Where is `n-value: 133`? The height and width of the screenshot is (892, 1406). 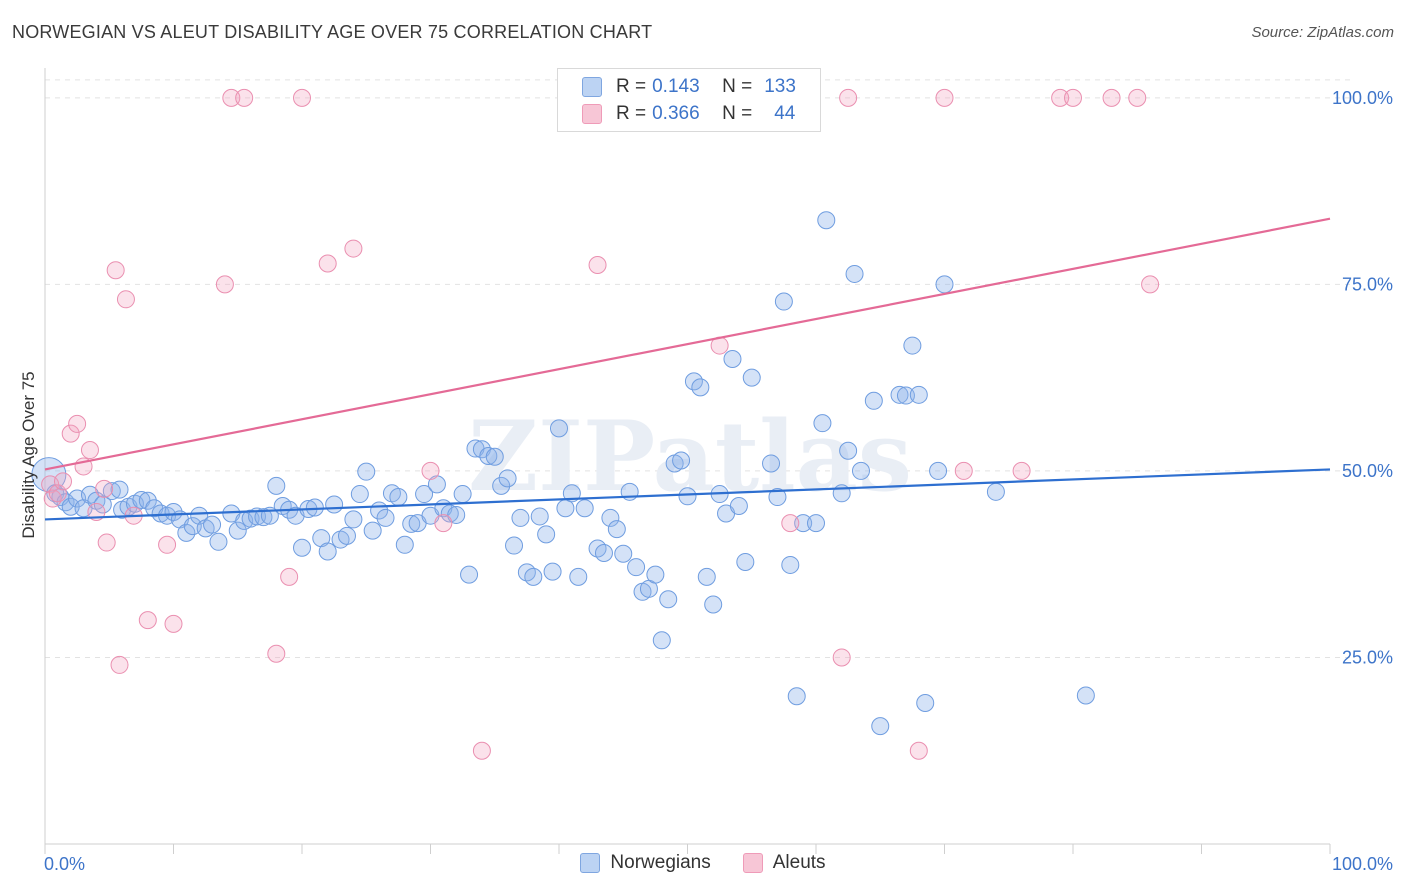 n-value: 133 is located at coordinates (780, 86).